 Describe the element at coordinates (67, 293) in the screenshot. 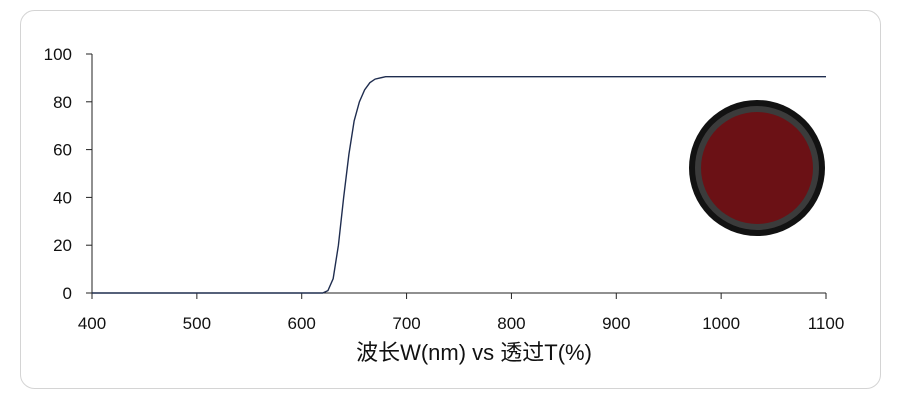

I see `y-tick-label: 0` at that location.